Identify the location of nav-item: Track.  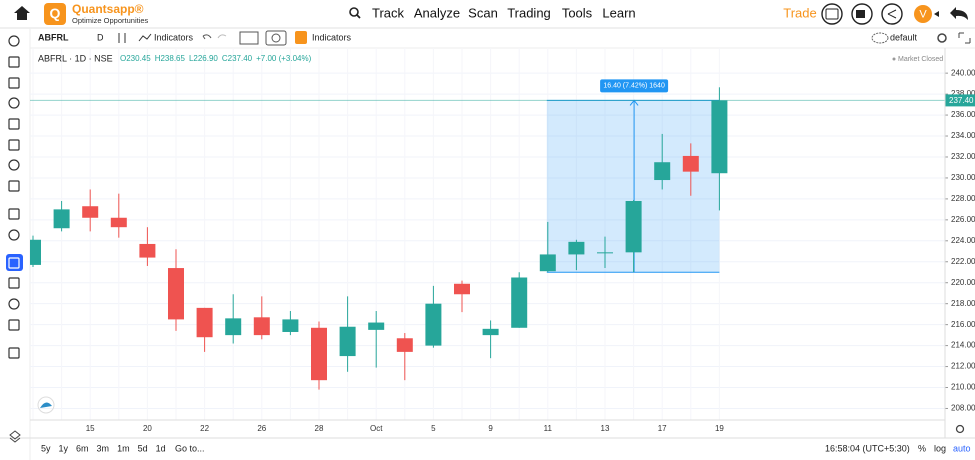
(388, 12).